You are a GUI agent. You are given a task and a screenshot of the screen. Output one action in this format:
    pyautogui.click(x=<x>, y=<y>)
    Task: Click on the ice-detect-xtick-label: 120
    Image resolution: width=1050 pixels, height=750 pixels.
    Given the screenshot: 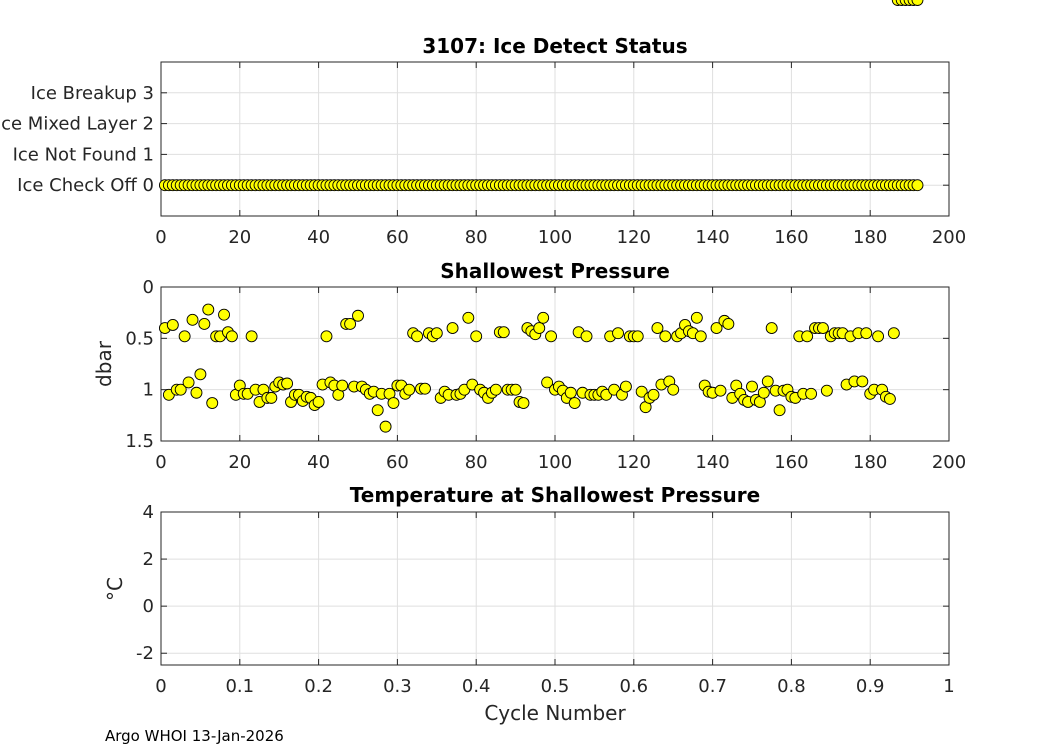 What is the action you would take?
    pyautogui.click(x=634, y=237)
    